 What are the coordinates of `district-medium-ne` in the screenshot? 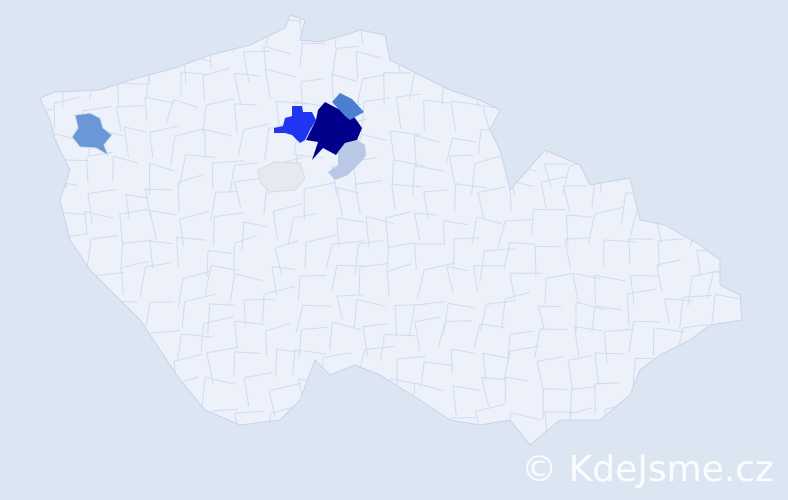 It's located at (348, 106).